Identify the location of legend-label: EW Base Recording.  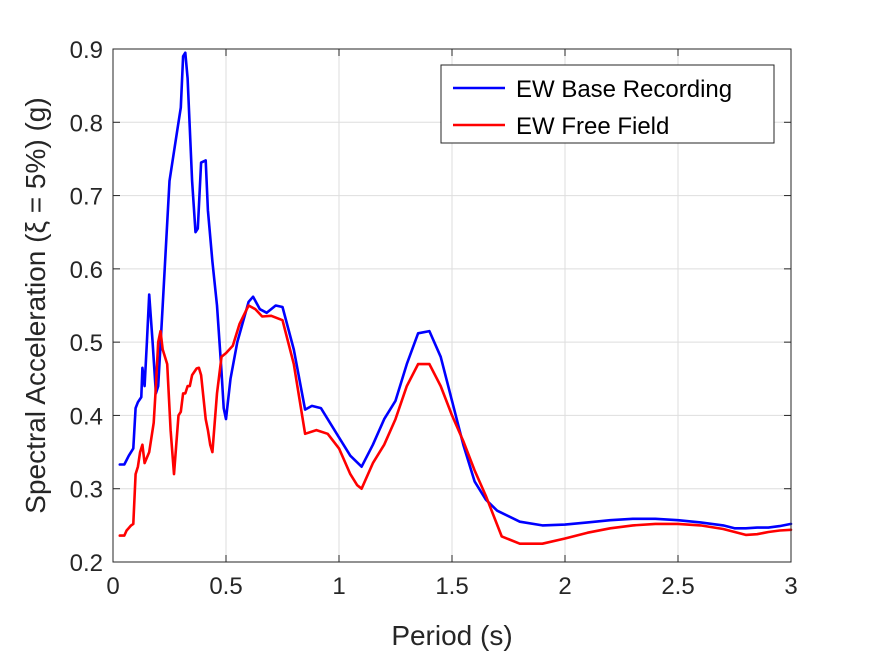
(624, 89).